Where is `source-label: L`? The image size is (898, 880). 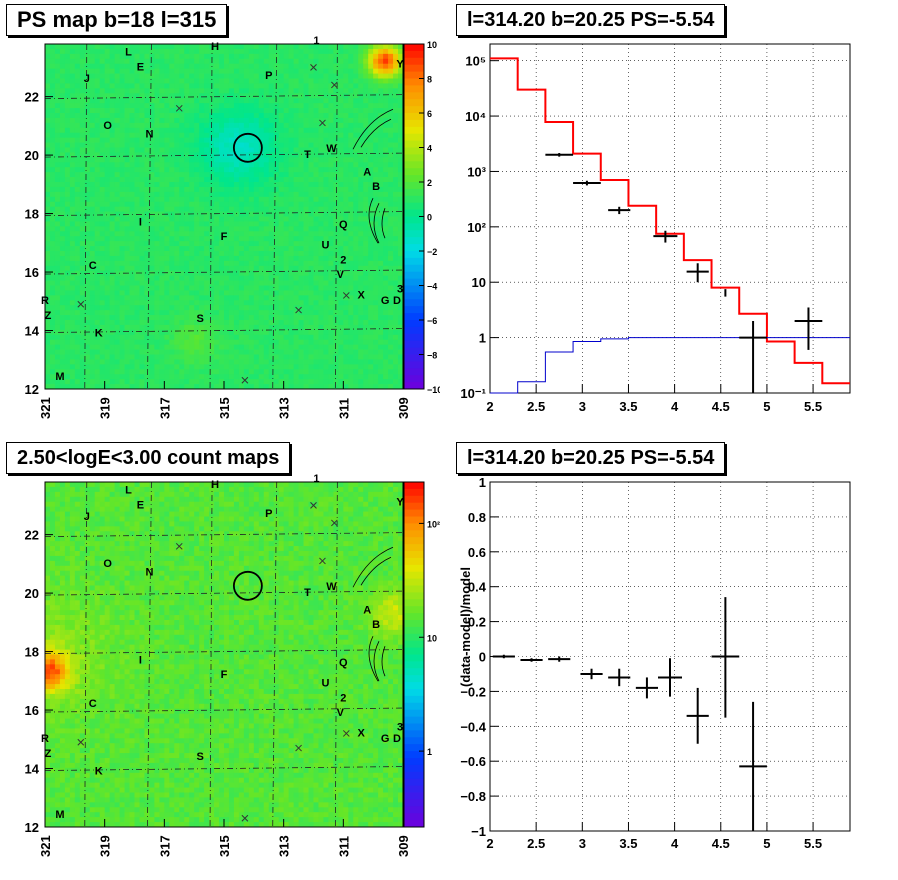
source-label: L is located at coordinates (128, 53).